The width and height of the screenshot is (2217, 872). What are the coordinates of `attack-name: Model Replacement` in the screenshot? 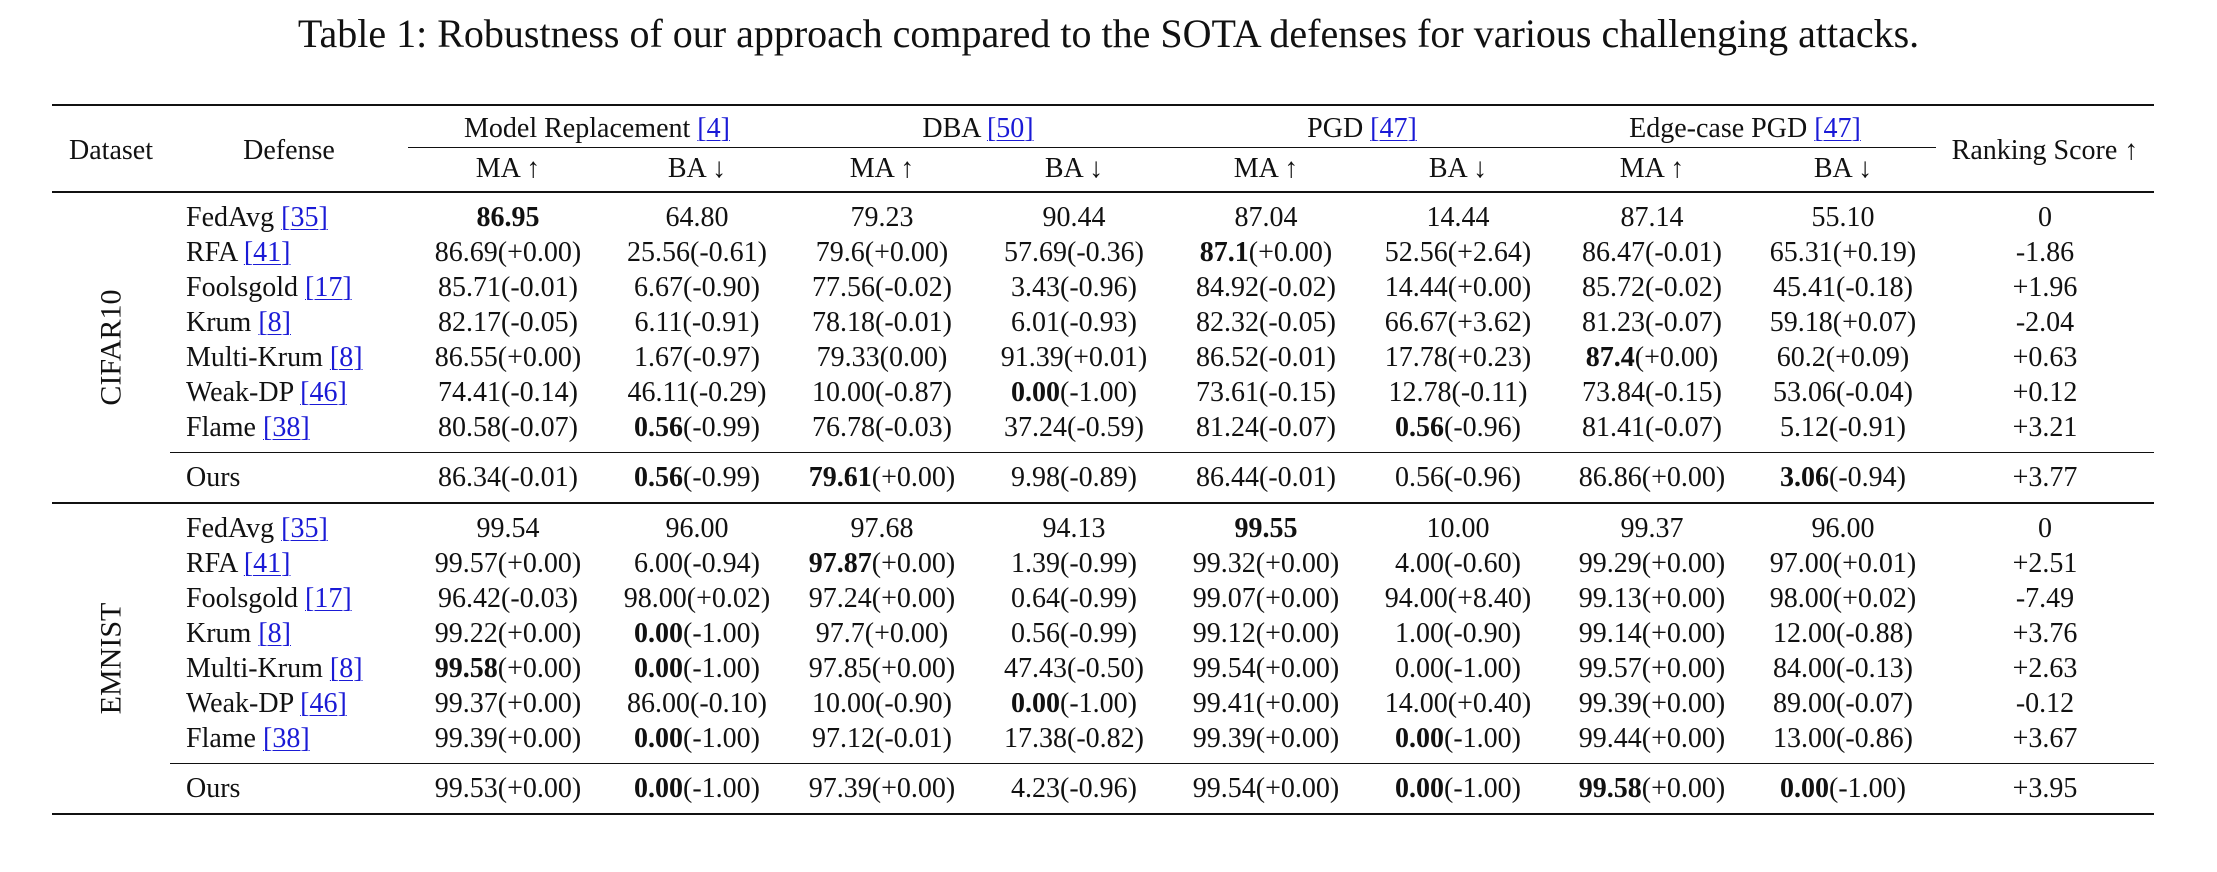 It's located at (577, 128).